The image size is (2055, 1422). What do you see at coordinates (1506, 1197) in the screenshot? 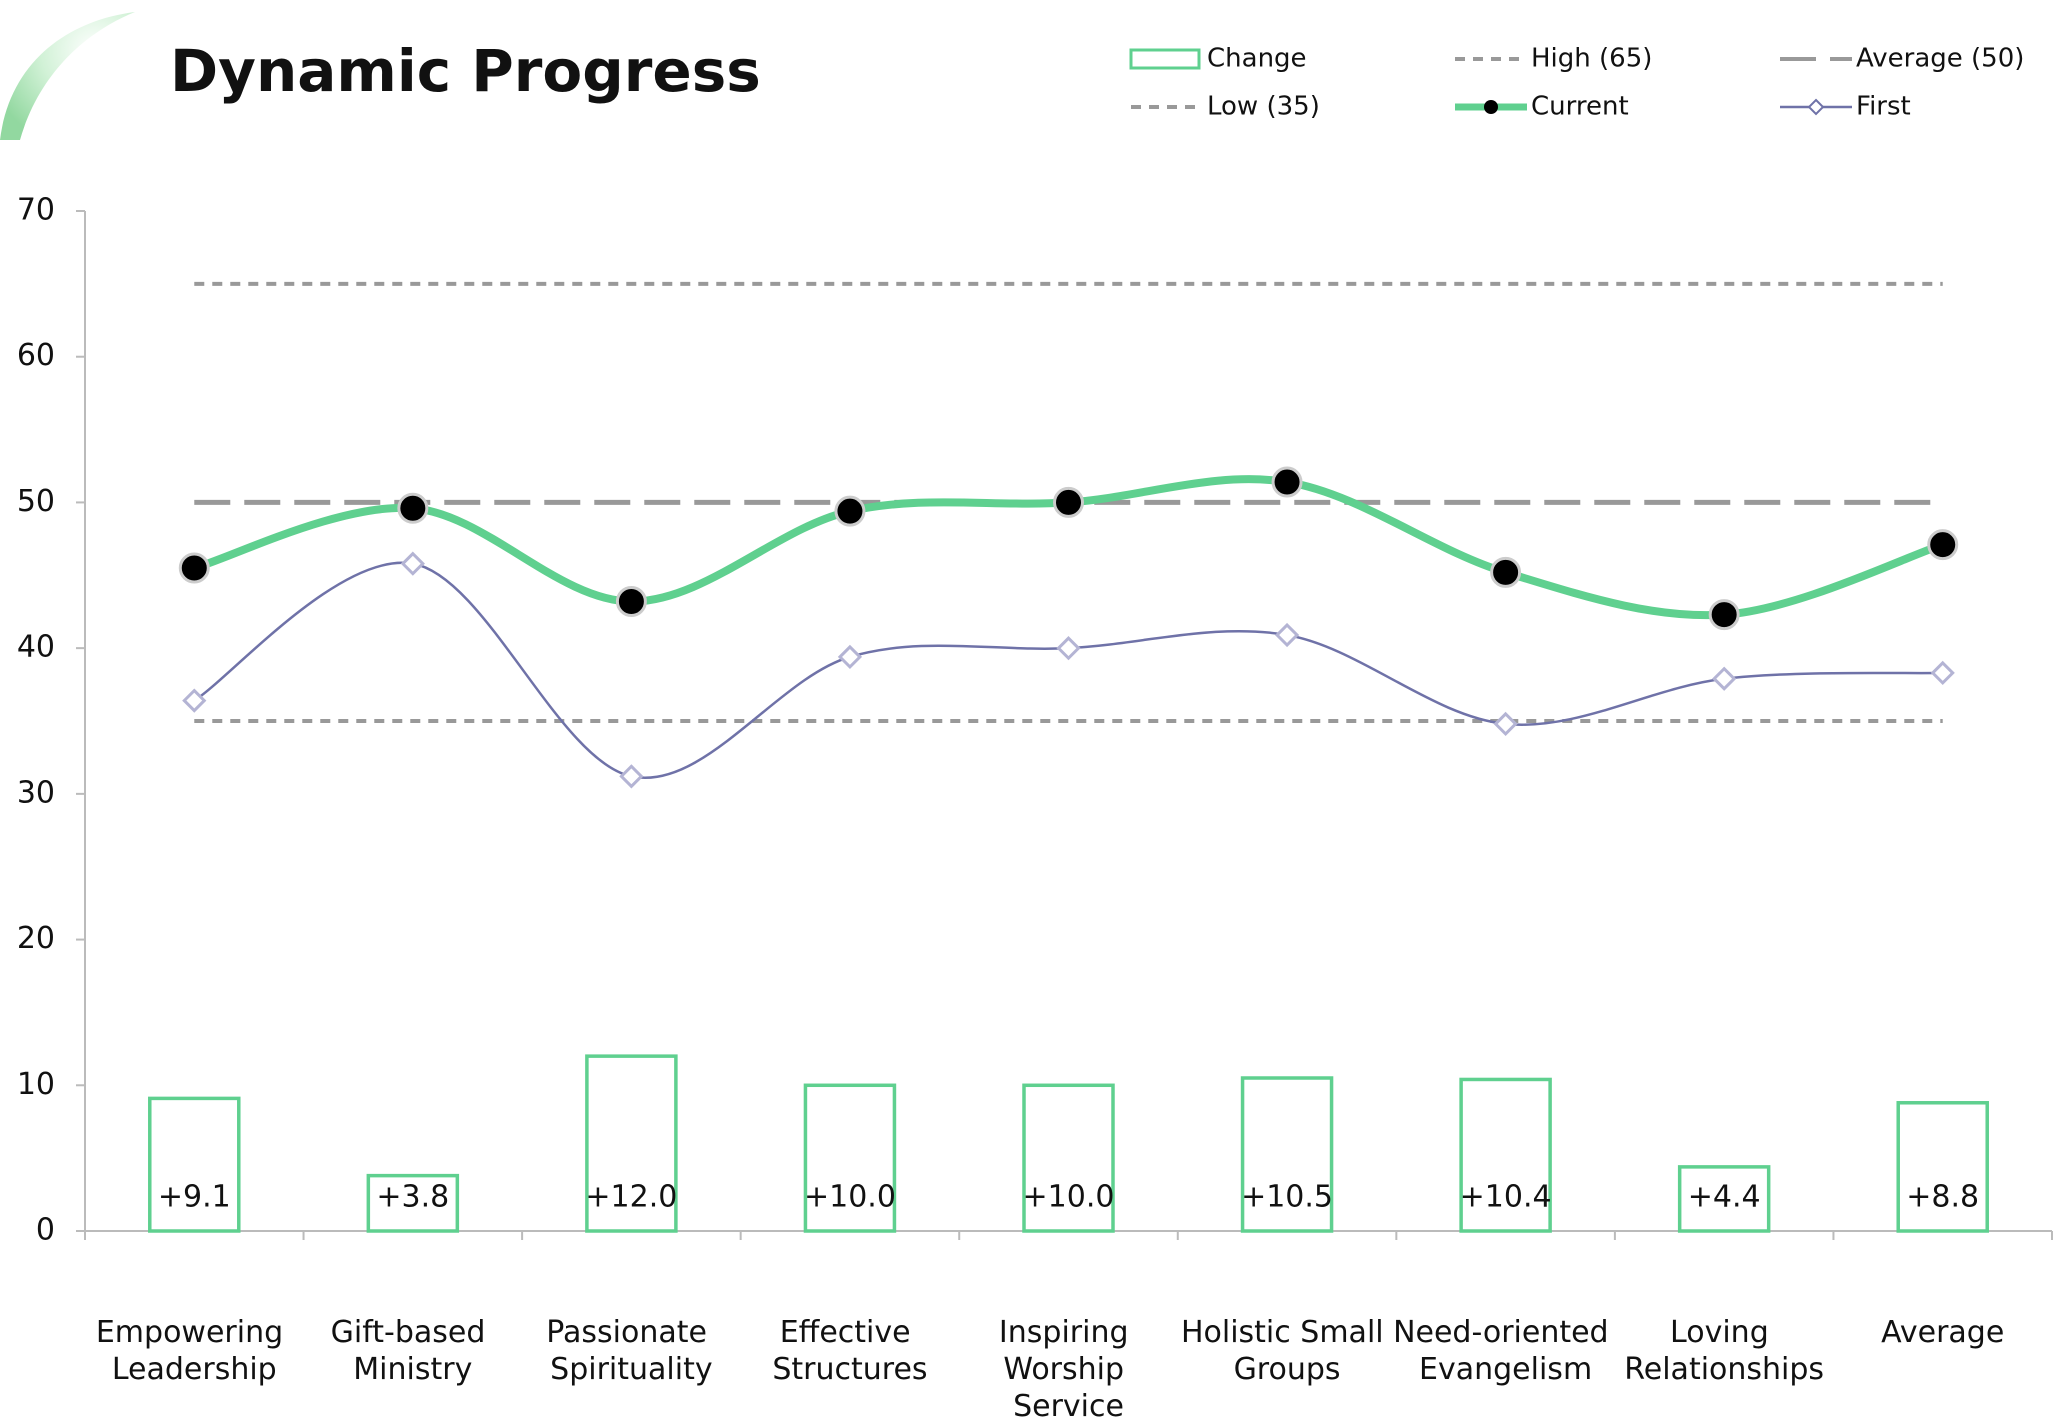
I see `data-label: +10.4` at bounding box center [1506, 1197].